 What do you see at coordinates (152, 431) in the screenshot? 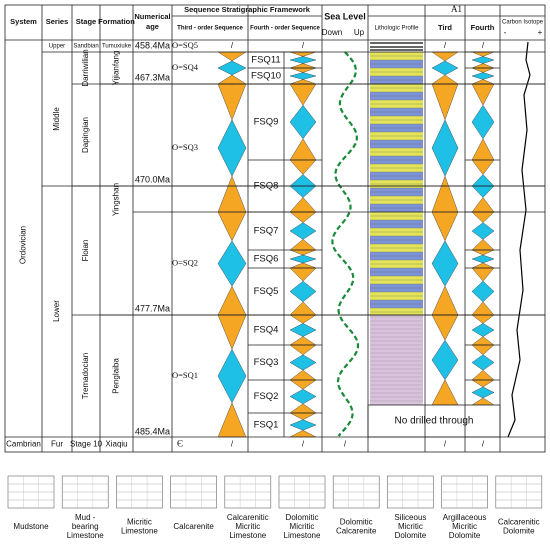
I see `age: 485.4Ma` at bounding box center [152, 431].